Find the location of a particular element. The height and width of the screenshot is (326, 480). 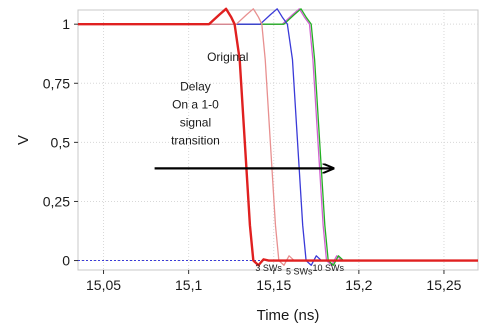

annotation-delay-line: On a 1-0 is located at coordinates (195, 104).